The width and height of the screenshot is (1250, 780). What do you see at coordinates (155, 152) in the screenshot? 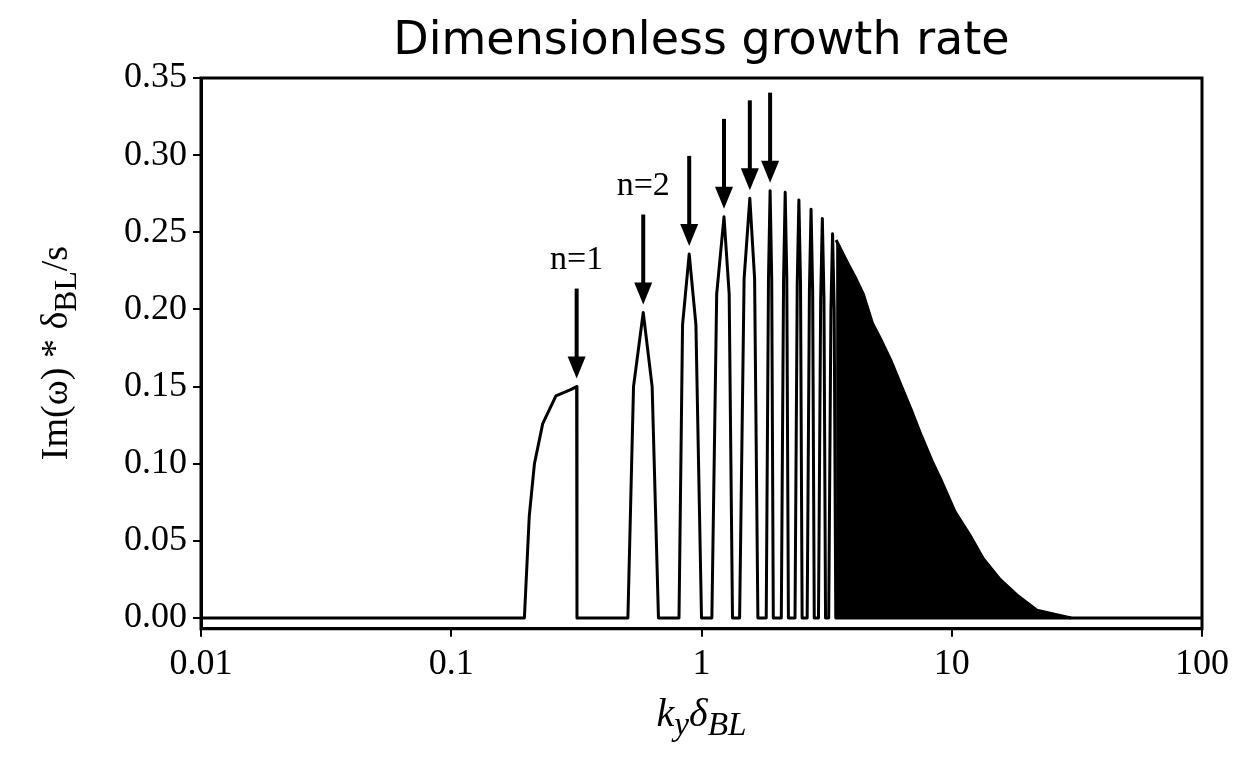
I see `y-tick-label: 0.30` at bounding box center [155, 152].